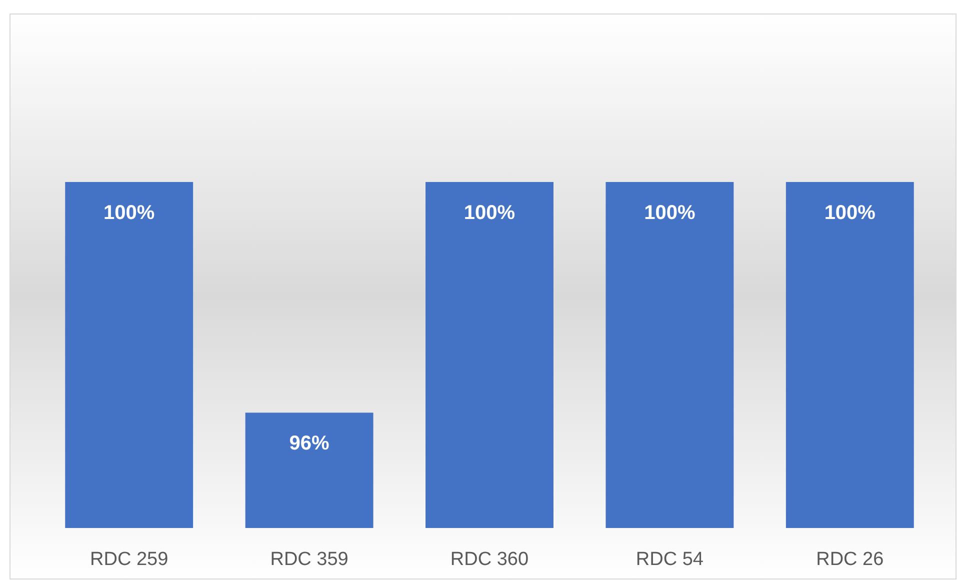 The width and height of the screenshot is (957, 580). Describe the element at coordinates (309, 559) in the screenshot. I see `x-tick-label: RDC 359` at that location.